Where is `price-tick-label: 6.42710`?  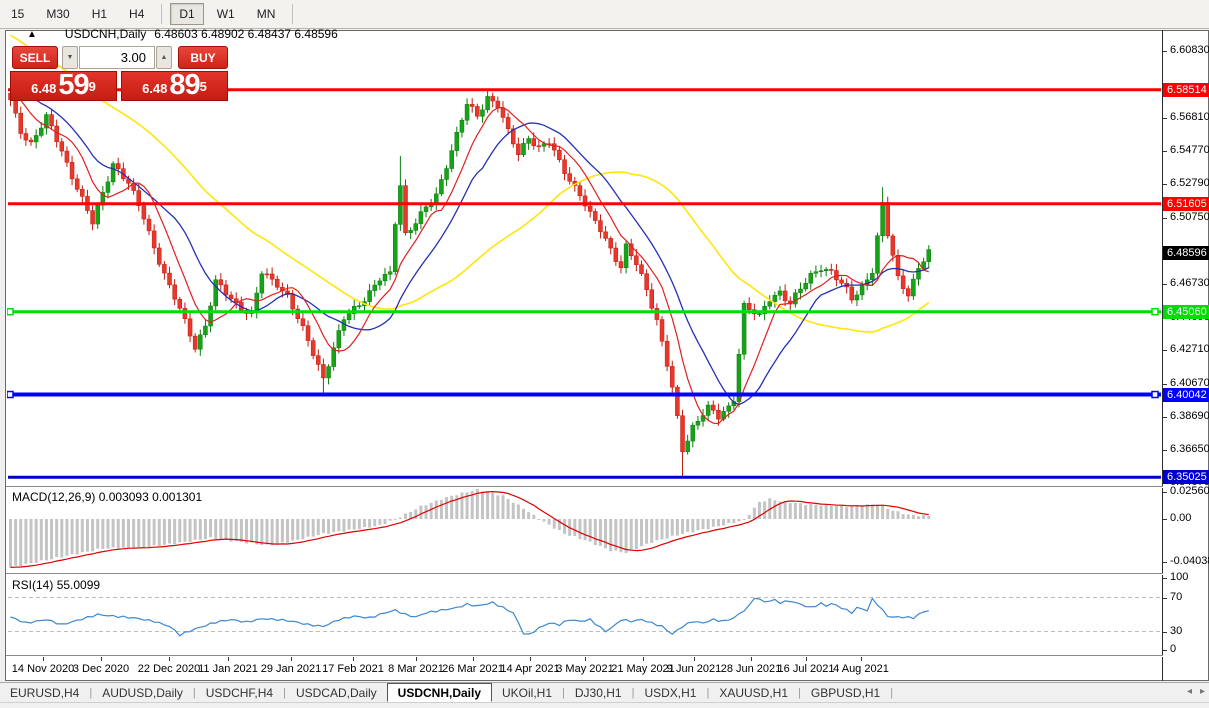 price-tick-label: 6.42710 is located at coordinates (1189, 349).